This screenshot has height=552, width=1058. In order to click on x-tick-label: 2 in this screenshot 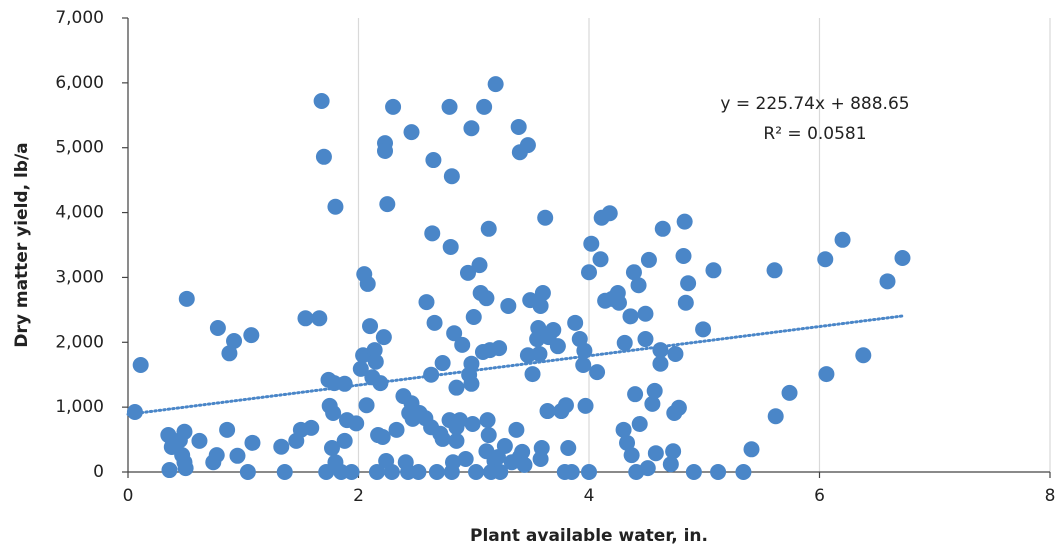, I will do `click(358, 496)`.